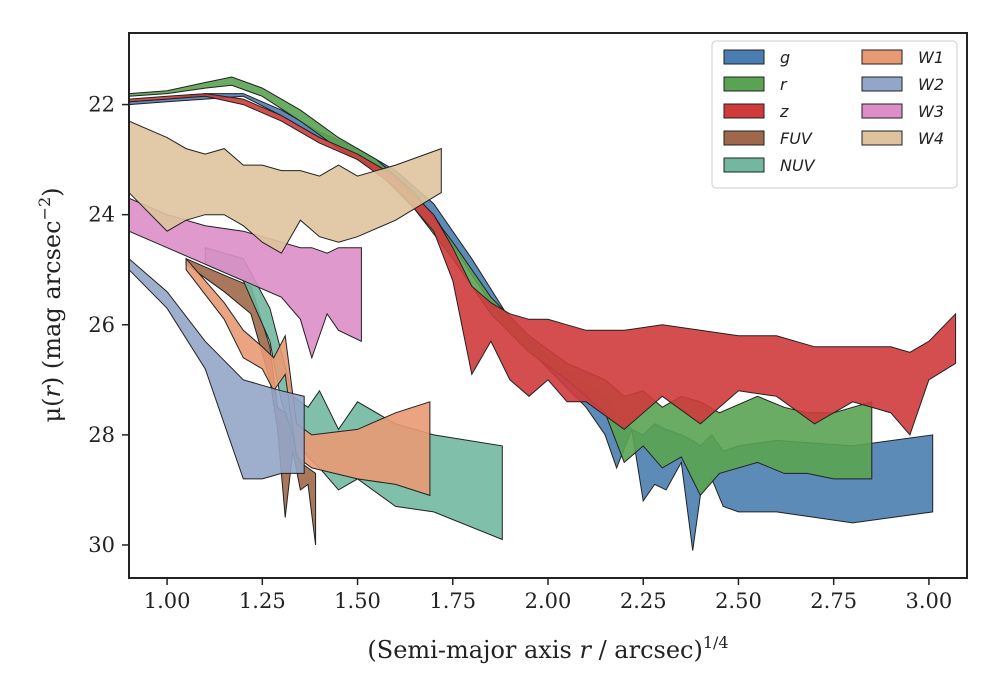  What do you see at coordinates (308, 377) in the screenshot?
I see `series-band-w1` at bounding box center [308, 377].